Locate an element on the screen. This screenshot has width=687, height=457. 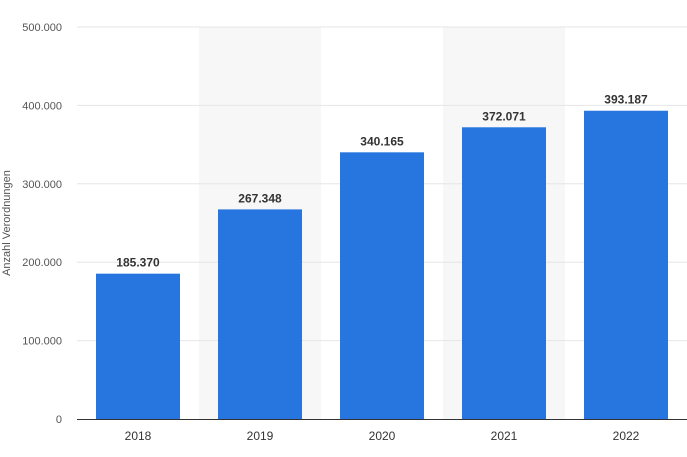
x-tick-label-2020: 2020 is located at coordinates (382, 436).